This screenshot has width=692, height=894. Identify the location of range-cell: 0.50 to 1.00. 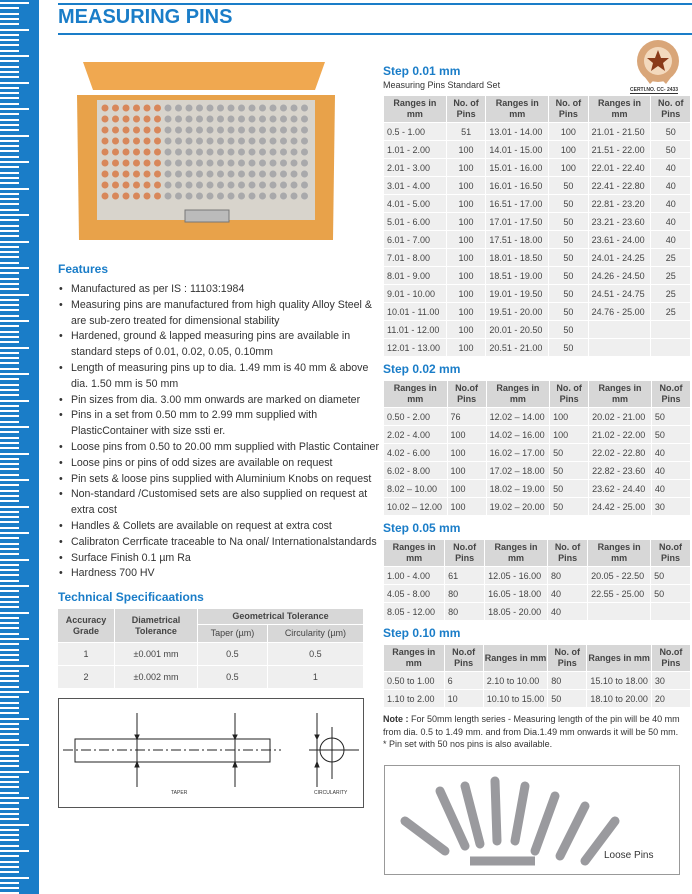
(414, 680).